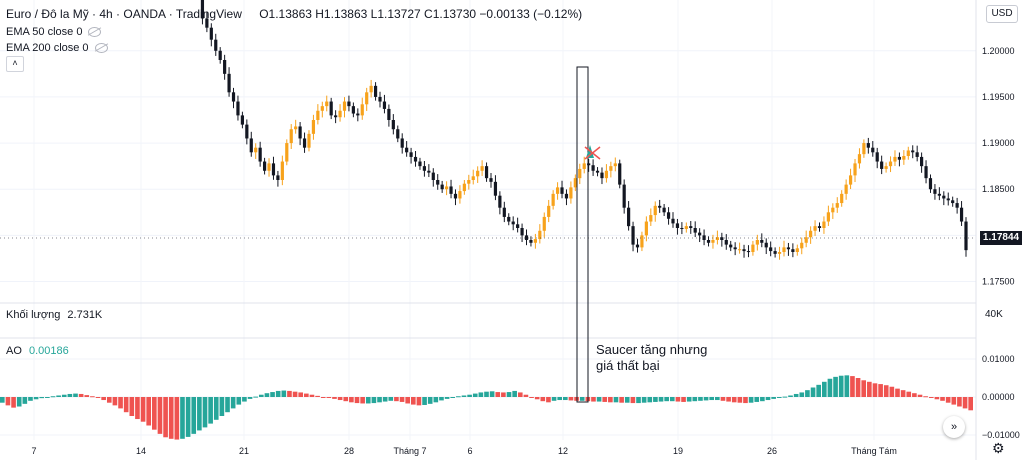 The width and height of the screenshot is (1024, 460). What do you see at coordinates (678, 451) in the screenshot?
I see `time-tick-label: 19` at bounding box center [678, 451].